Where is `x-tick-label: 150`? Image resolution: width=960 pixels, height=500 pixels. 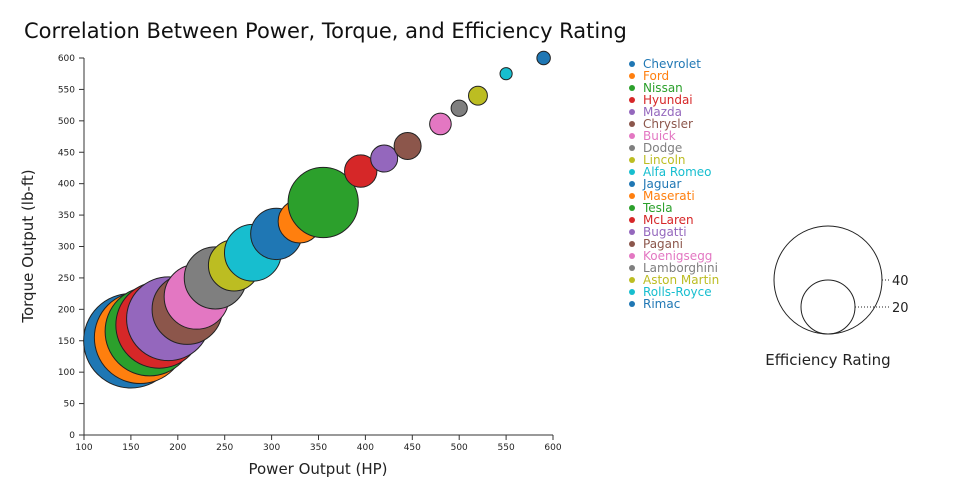 x-tick-label: 150 is located at coordinates (130, 448).